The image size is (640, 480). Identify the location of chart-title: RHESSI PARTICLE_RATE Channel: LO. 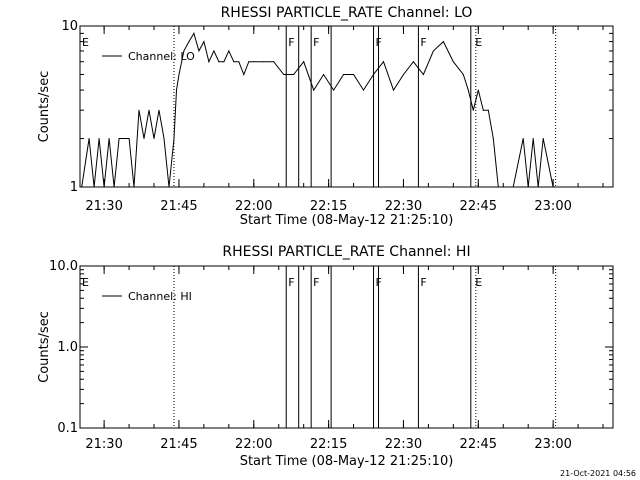
(347, 13).